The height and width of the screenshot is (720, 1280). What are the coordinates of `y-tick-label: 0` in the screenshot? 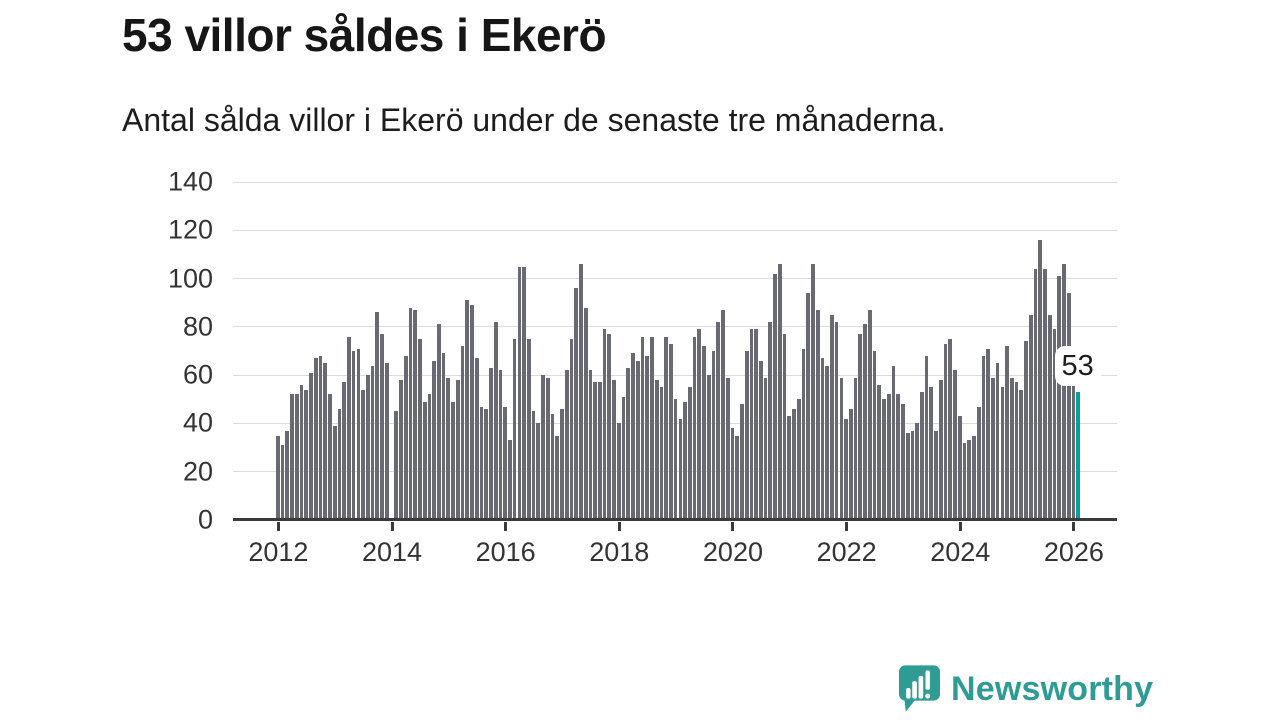 It's located at (205, 519).